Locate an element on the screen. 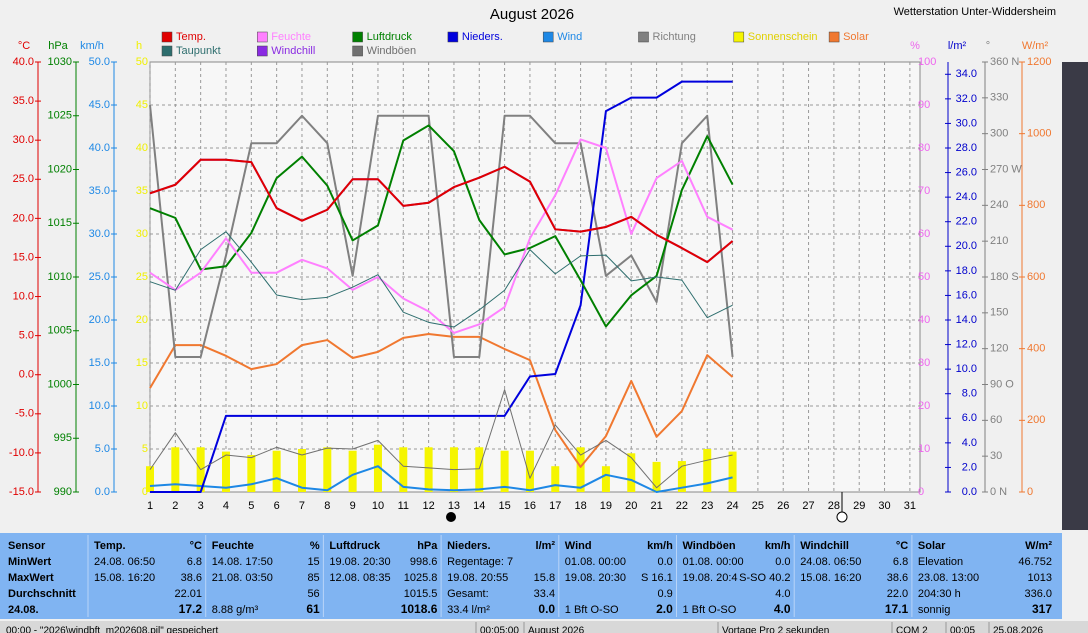  axis-unit: l/m² is located at coordinates (957, 46).